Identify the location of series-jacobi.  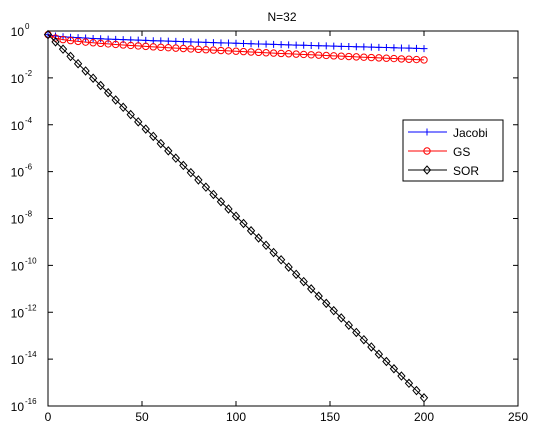
(236, 42).